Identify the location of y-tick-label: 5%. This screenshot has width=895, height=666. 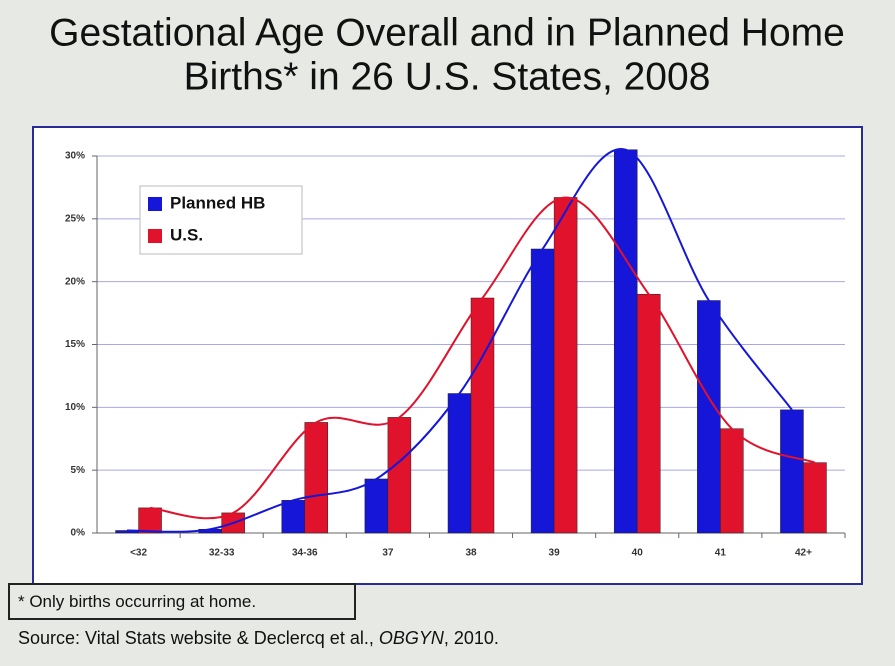
(78, 470).